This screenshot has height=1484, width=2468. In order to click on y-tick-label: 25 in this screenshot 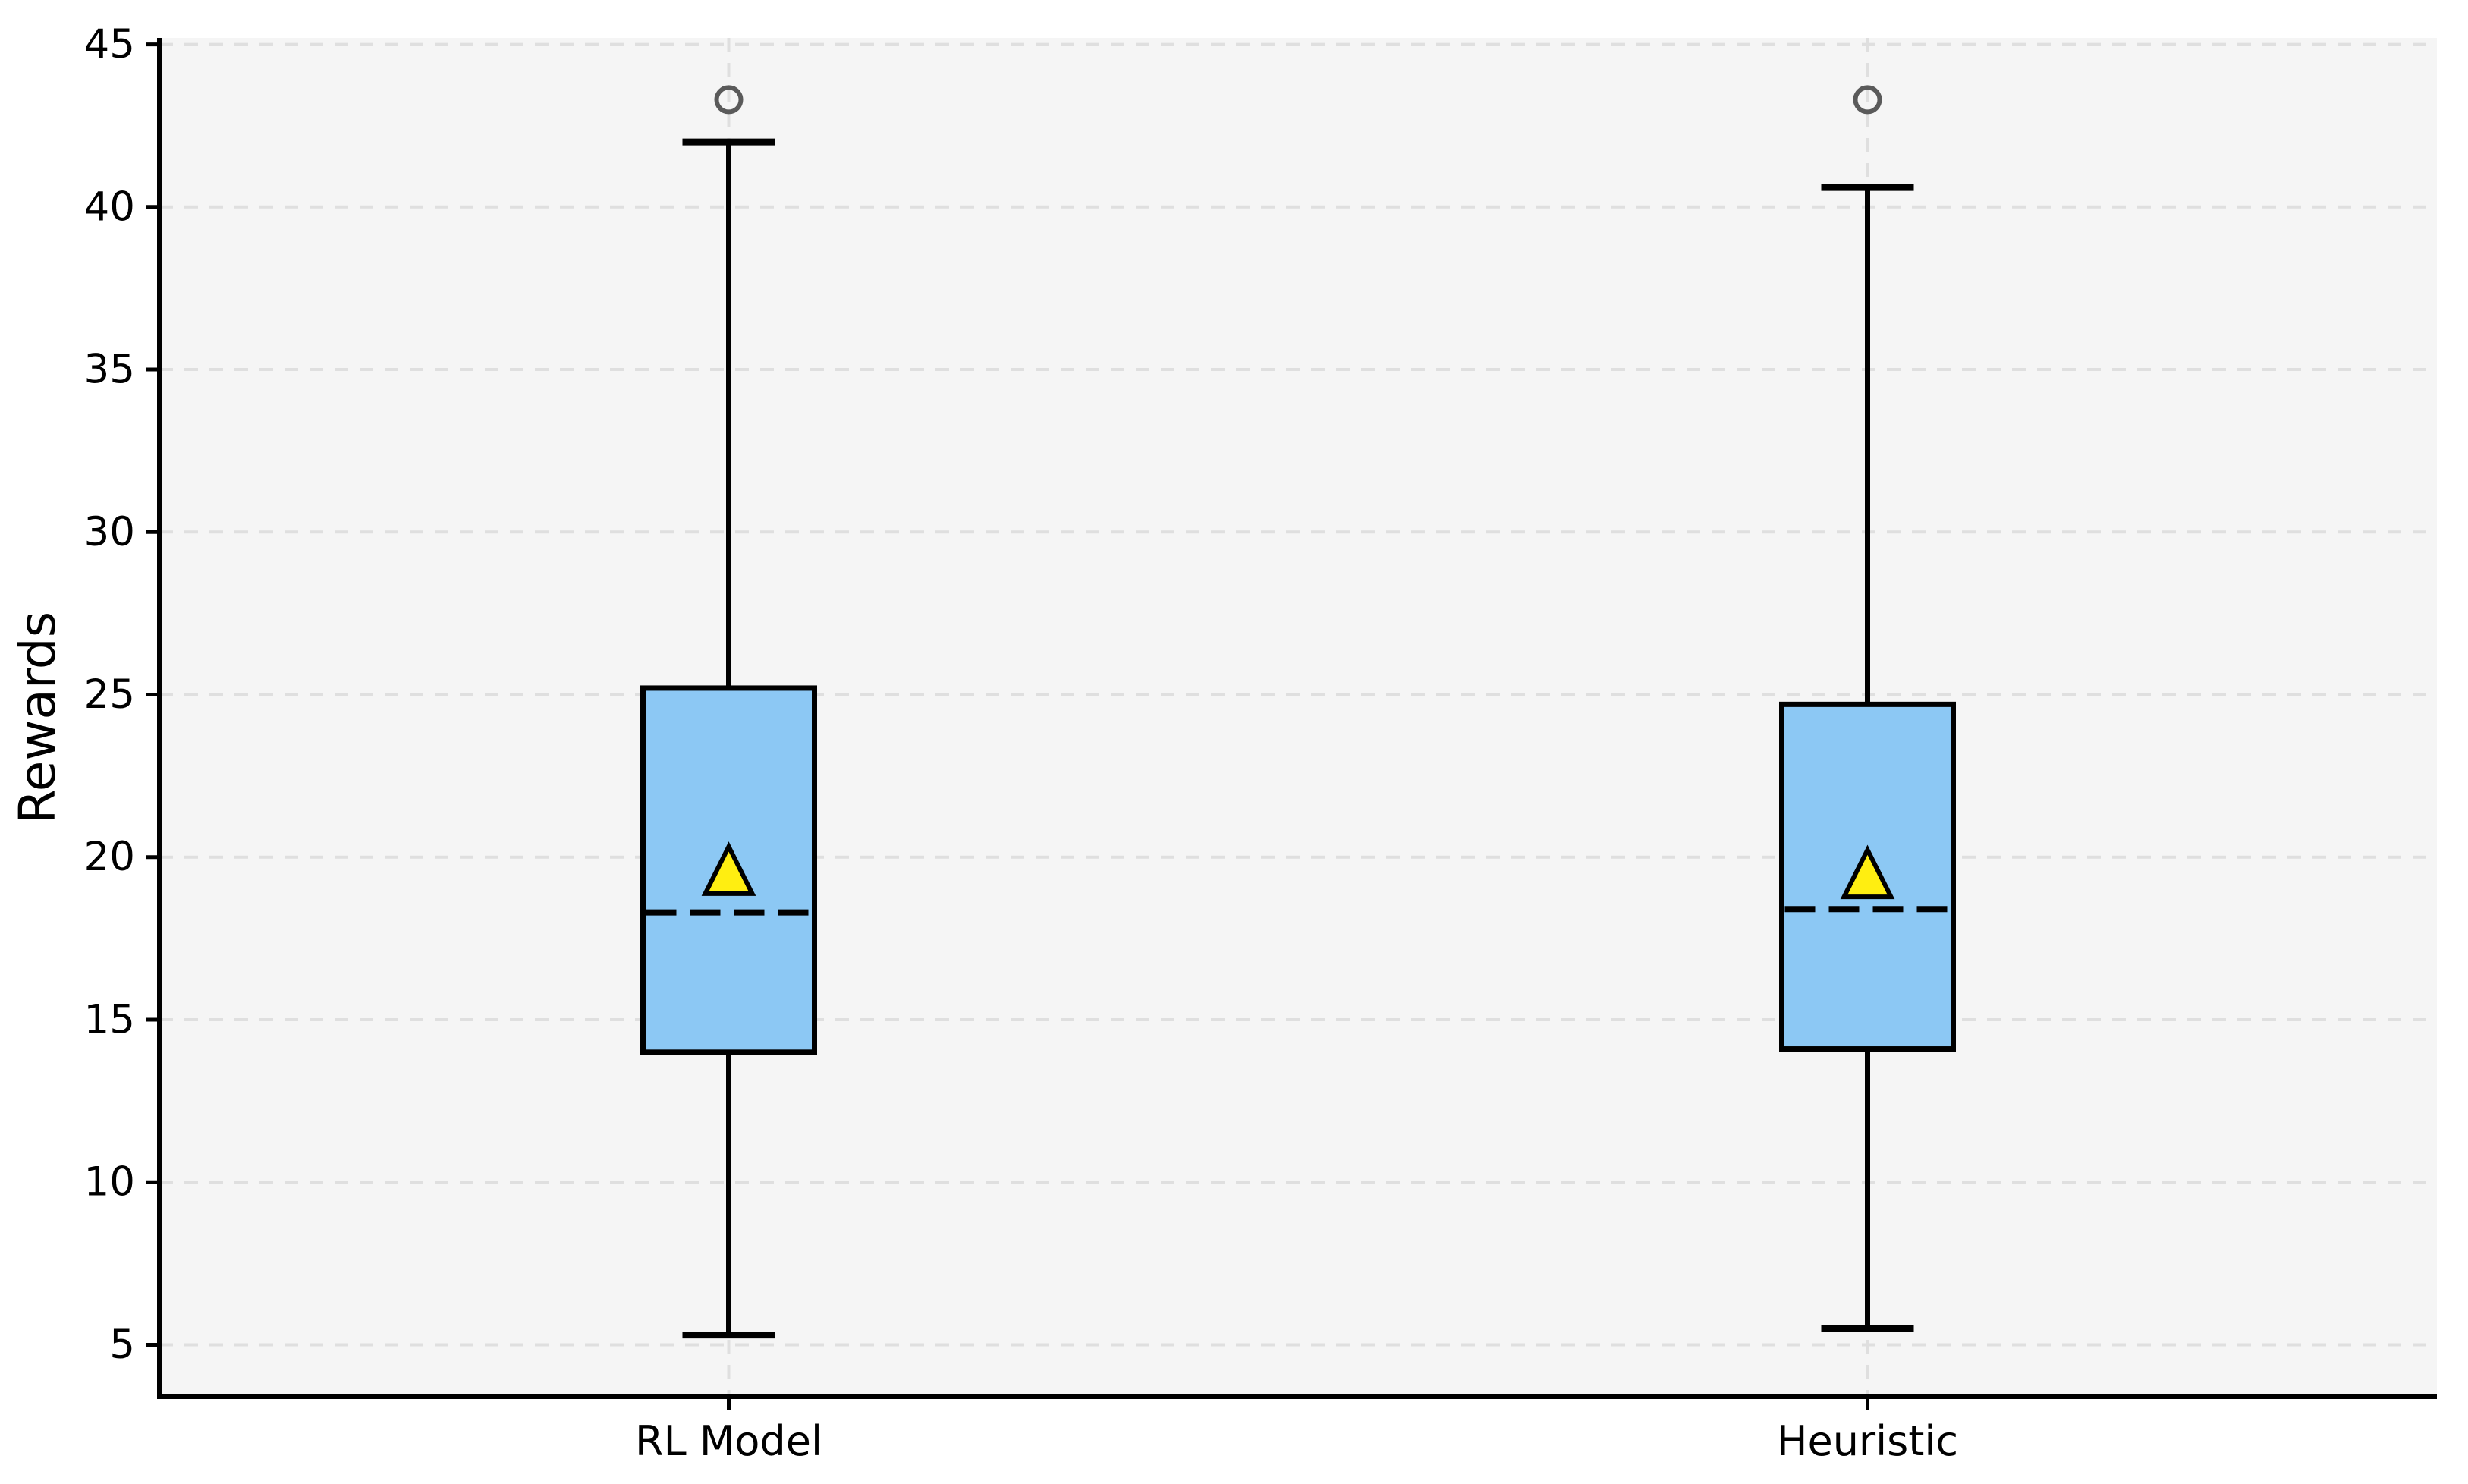, I will do `click(109, 694)`.